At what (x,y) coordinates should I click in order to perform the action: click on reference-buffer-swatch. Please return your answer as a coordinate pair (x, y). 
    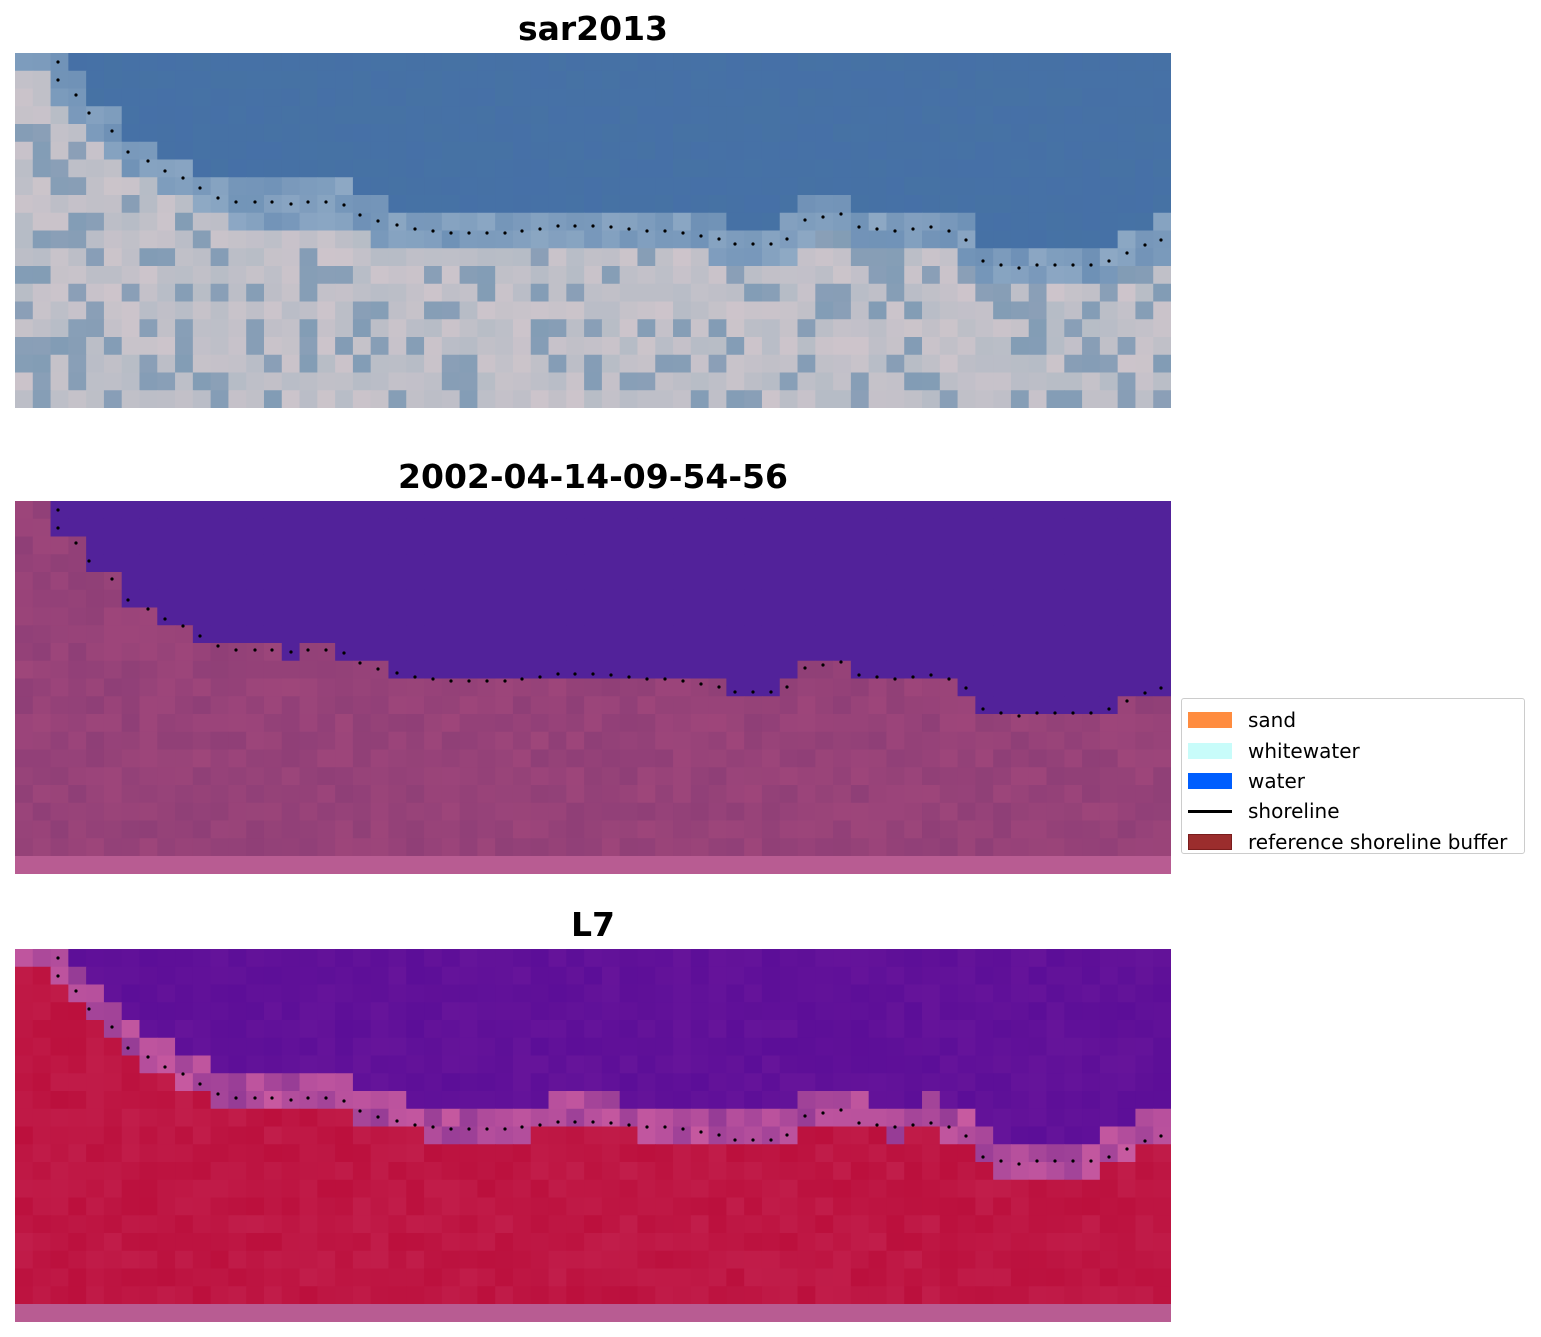
    Looking at the image, I should click on (1210, 841).